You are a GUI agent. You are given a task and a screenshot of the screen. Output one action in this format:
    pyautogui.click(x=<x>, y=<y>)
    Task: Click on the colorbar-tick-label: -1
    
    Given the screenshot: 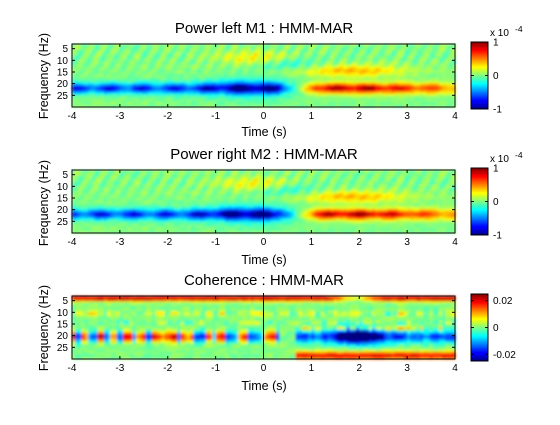 What is the action you would take?
    pyautogui.click(x=497, y=110)
    